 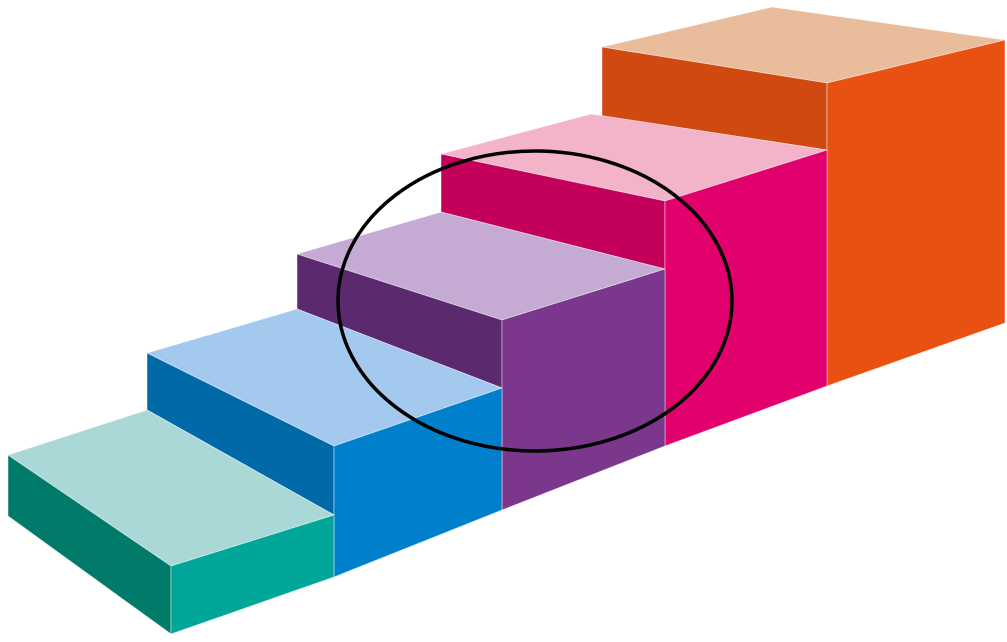 What do you see at coordinates (252, 574) in the screenshot?
I see `step-1-side-face` at bounding box center [252, 574].